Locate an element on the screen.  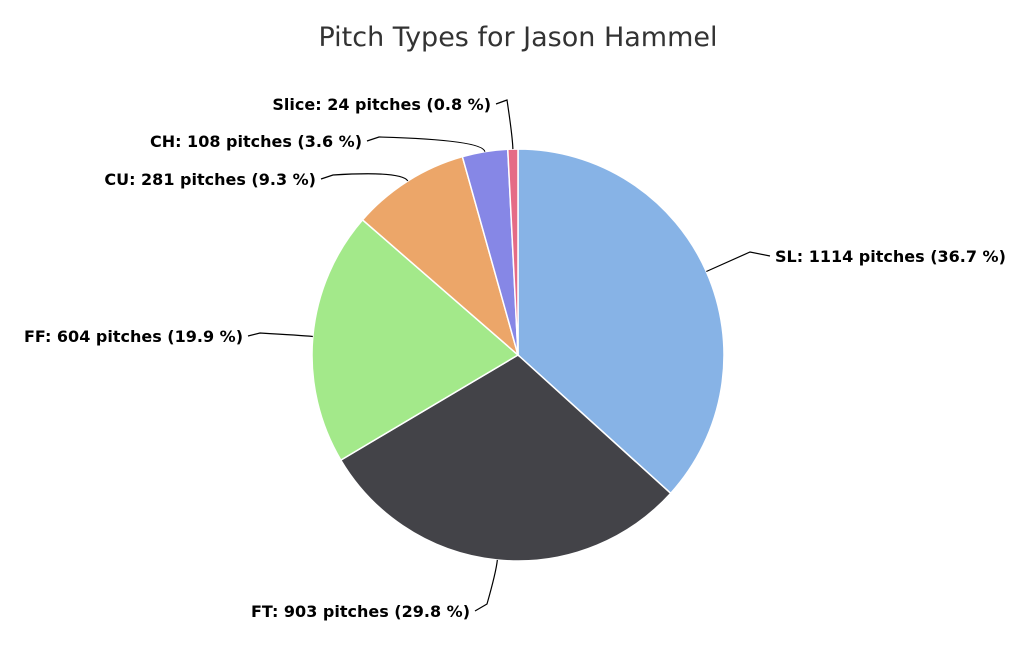
slice-label-slice: Slice: 24 pitches (0.8 %) is located at coordinates (381, 104).